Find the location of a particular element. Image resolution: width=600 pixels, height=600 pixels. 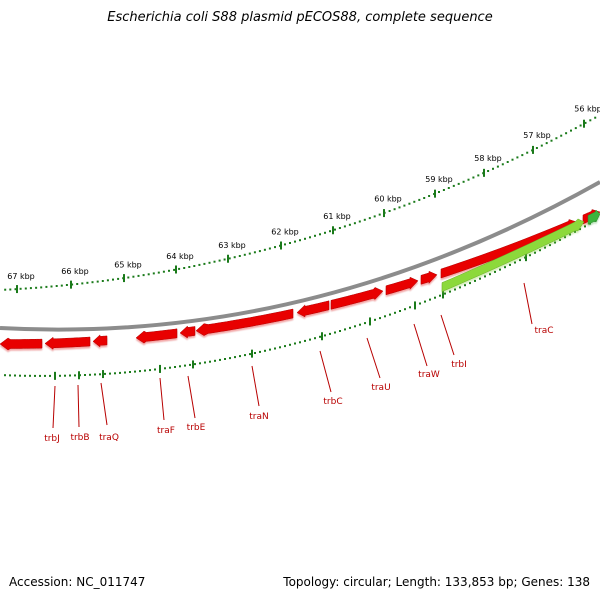

gene-label: trbB is located at coordinates (79, 438).